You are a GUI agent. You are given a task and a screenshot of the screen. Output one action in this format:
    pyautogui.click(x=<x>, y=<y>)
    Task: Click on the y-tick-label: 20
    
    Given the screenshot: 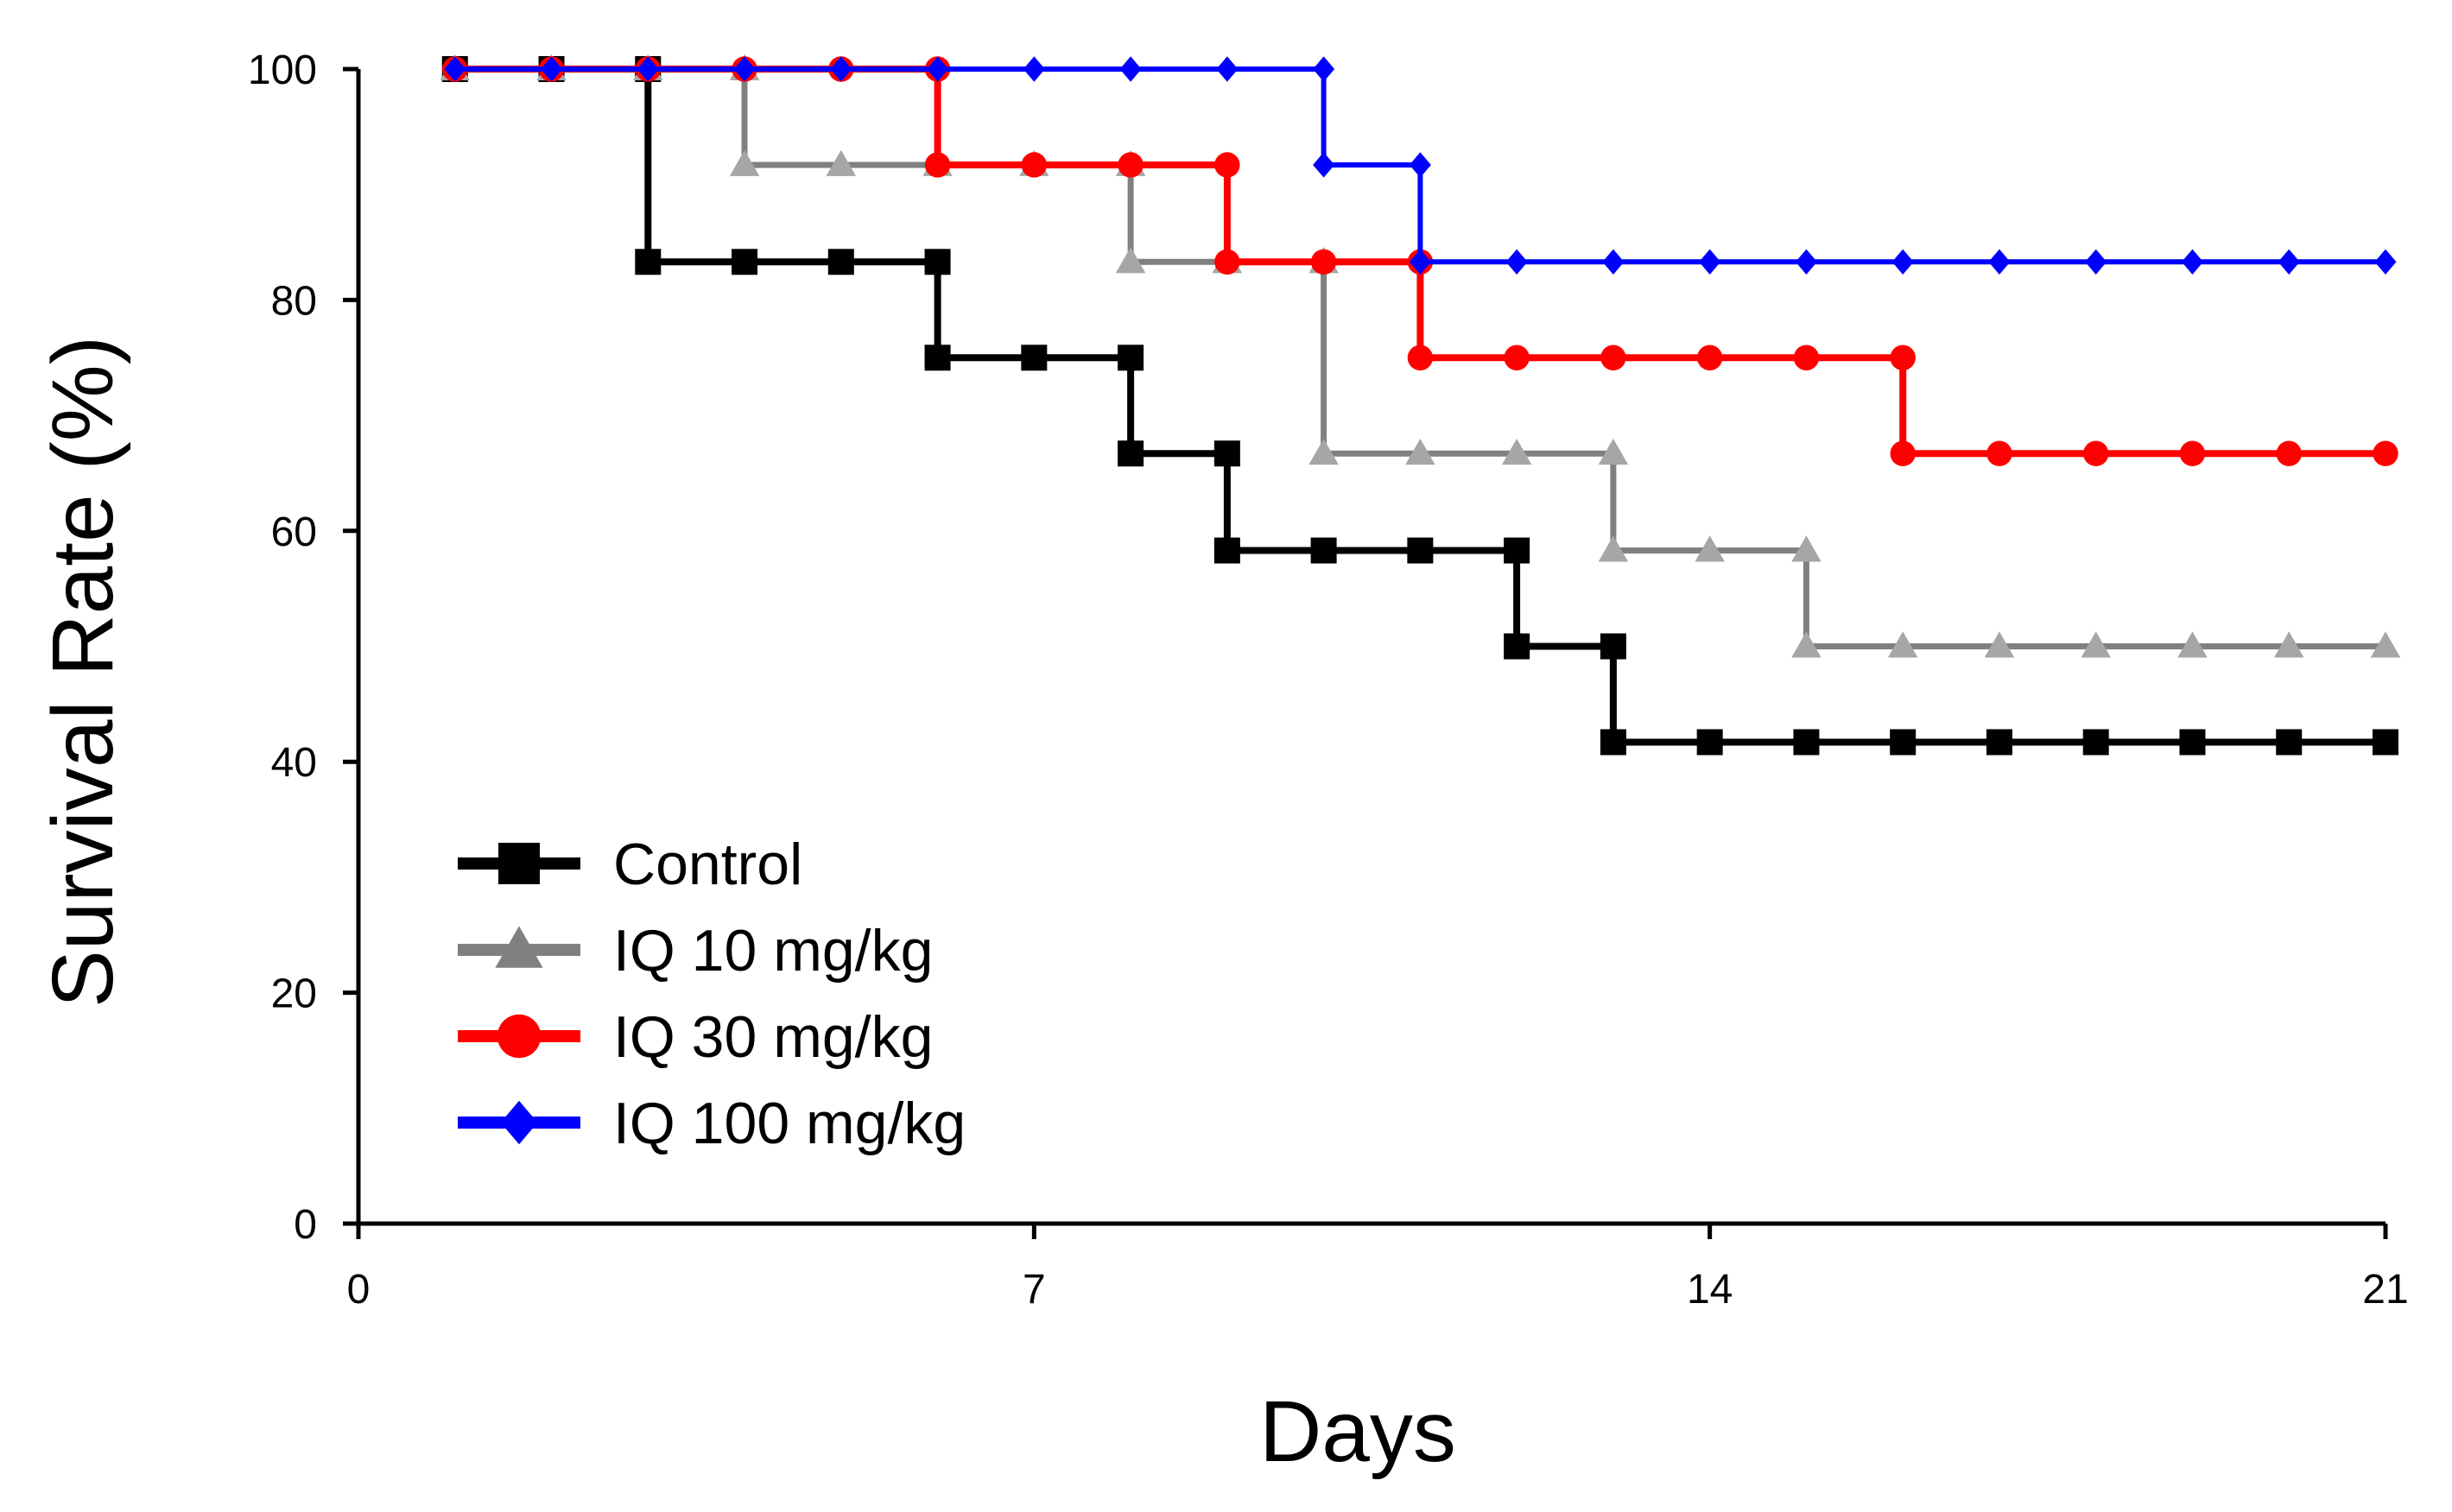 What is the action you would take?
    pyautogui.click(x=294, y=994)
    